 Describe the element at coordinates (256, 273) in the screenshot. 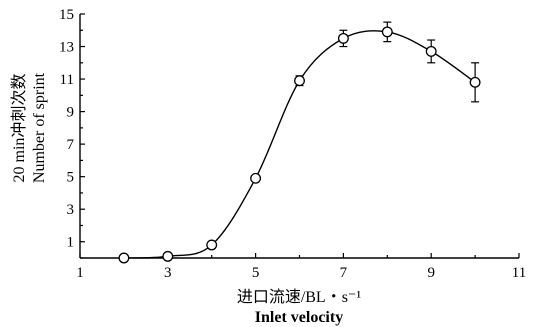

I see `x-tick-label: 5` at that location.